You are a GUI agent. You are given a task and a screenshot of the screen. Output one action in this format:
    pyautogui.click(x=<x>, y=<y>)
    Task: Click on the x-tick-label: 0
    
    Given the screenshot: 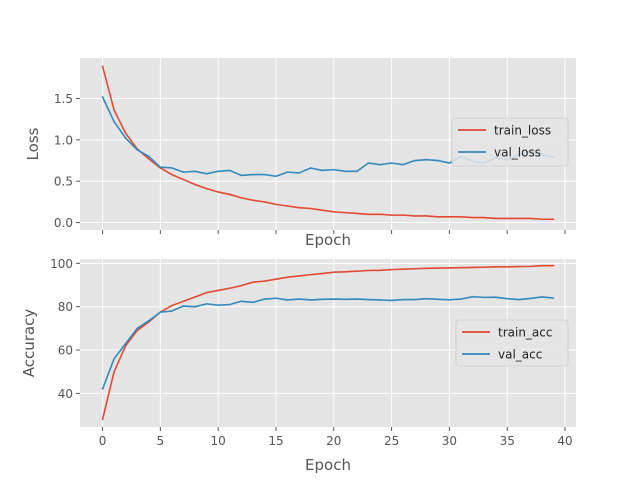 What is the action you would take?
    pyautogui.click(x=103, y=441)
    